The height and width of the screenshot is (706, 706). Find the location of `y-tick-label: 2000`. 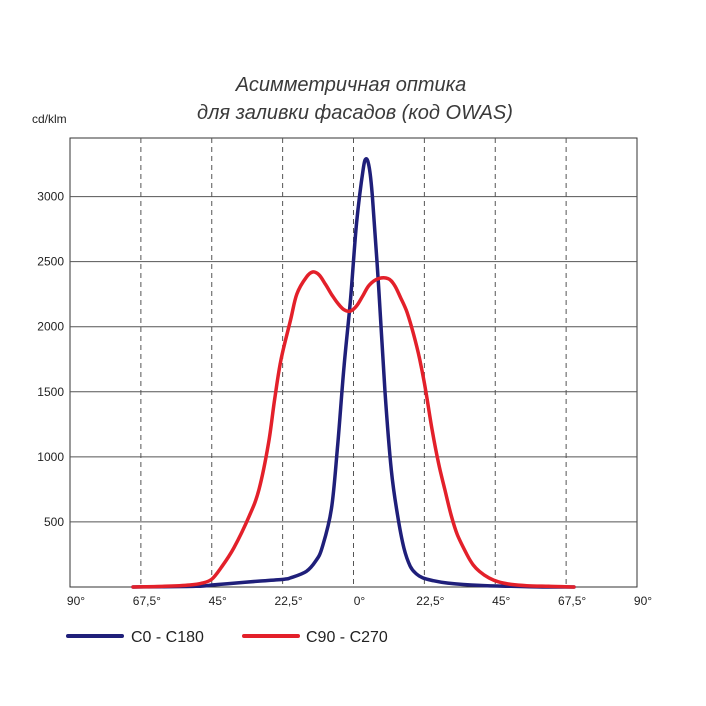

y-tick-label: 2000 is located at coordinates (50, 327).